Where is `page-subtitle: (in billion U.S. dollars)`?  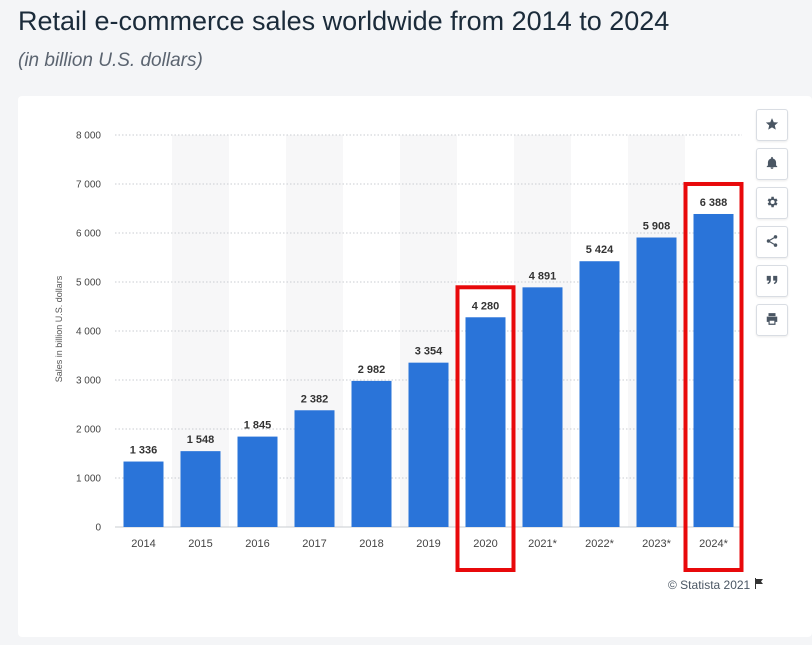
page-subtitle: (in billion U.S. dollars) is located at coordinates (110, 60).